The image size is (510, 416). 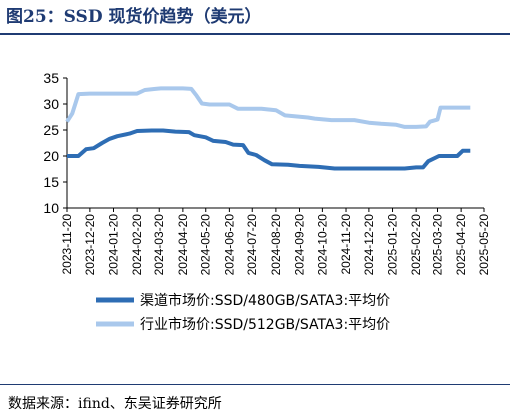 What do you see at coordinates (437, 245) in the screenshot?
I see `x-tick-label: 2025-03-20` at bounding box center [437, 245].